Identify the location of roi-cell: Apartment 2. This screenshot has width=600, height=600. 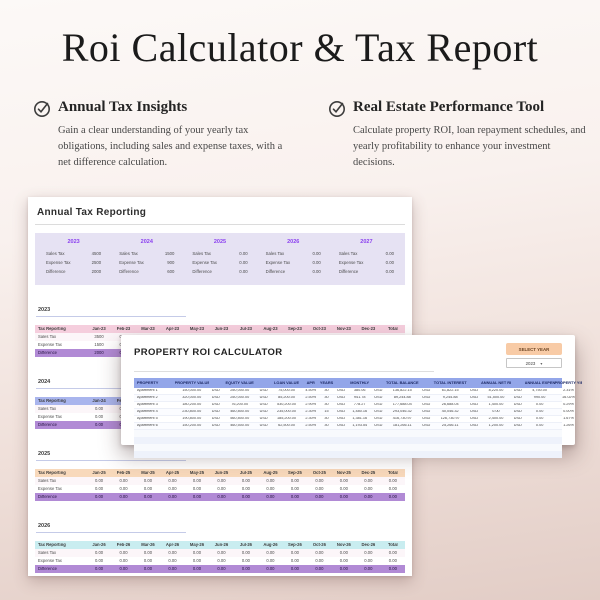
(147, 398).